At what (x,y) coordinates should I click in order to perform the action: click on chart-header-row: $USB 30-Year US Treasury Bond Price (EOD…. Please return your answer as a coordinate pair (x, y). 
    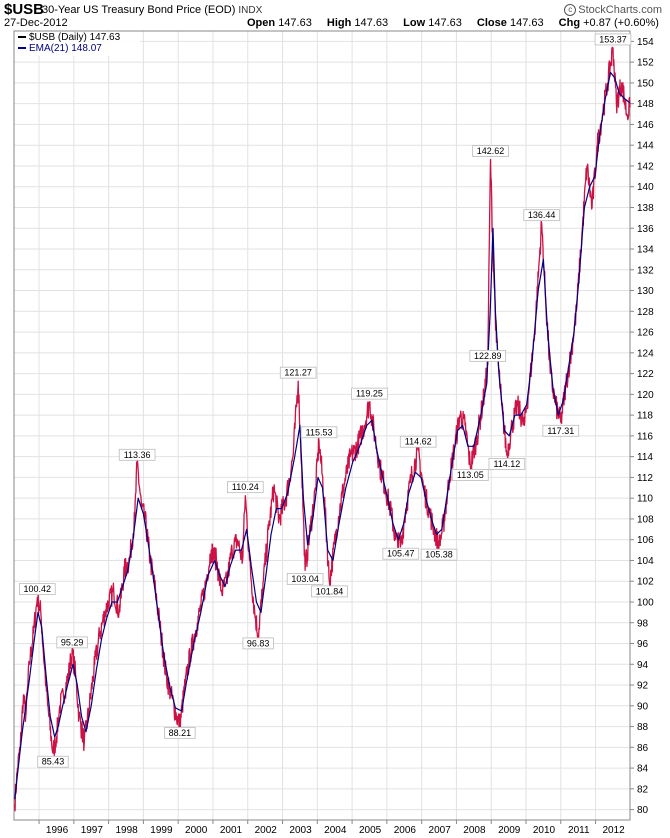
    Looking at the image, I should click on (335, 9).